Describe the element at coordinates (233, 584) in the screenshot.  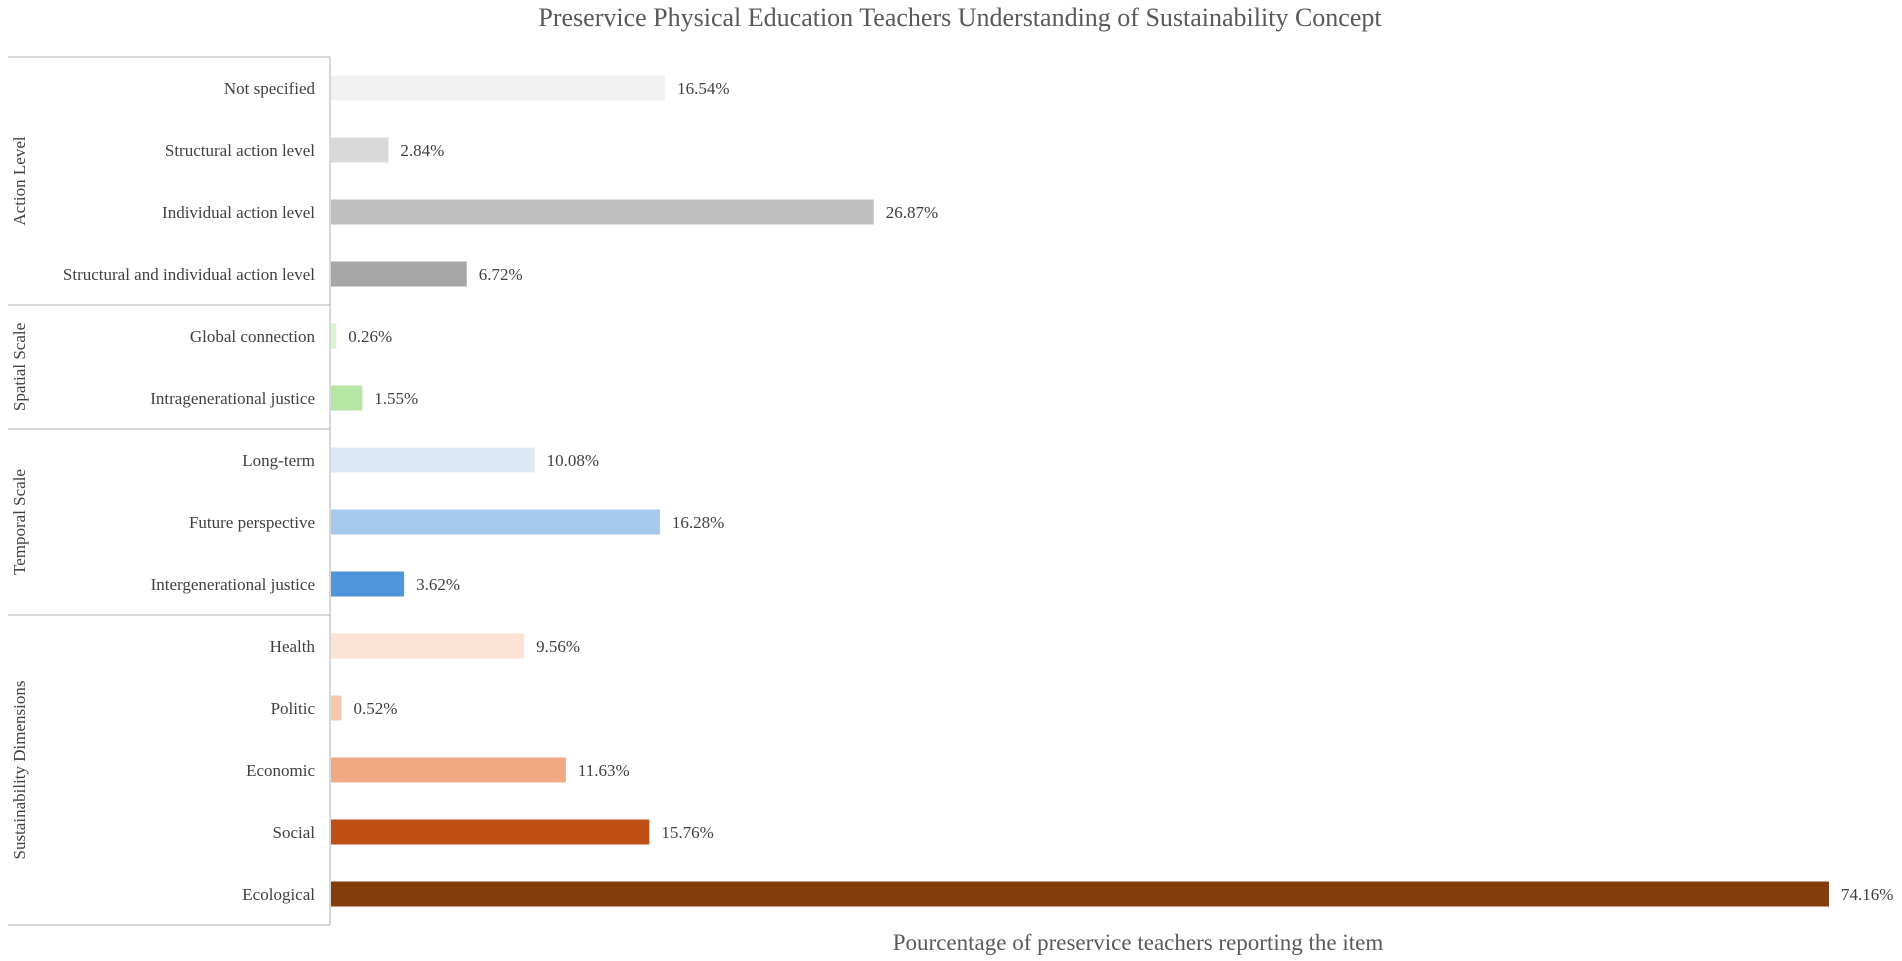
I see `category-label-intergenerational-justice: Intergenerational justice` at that location.